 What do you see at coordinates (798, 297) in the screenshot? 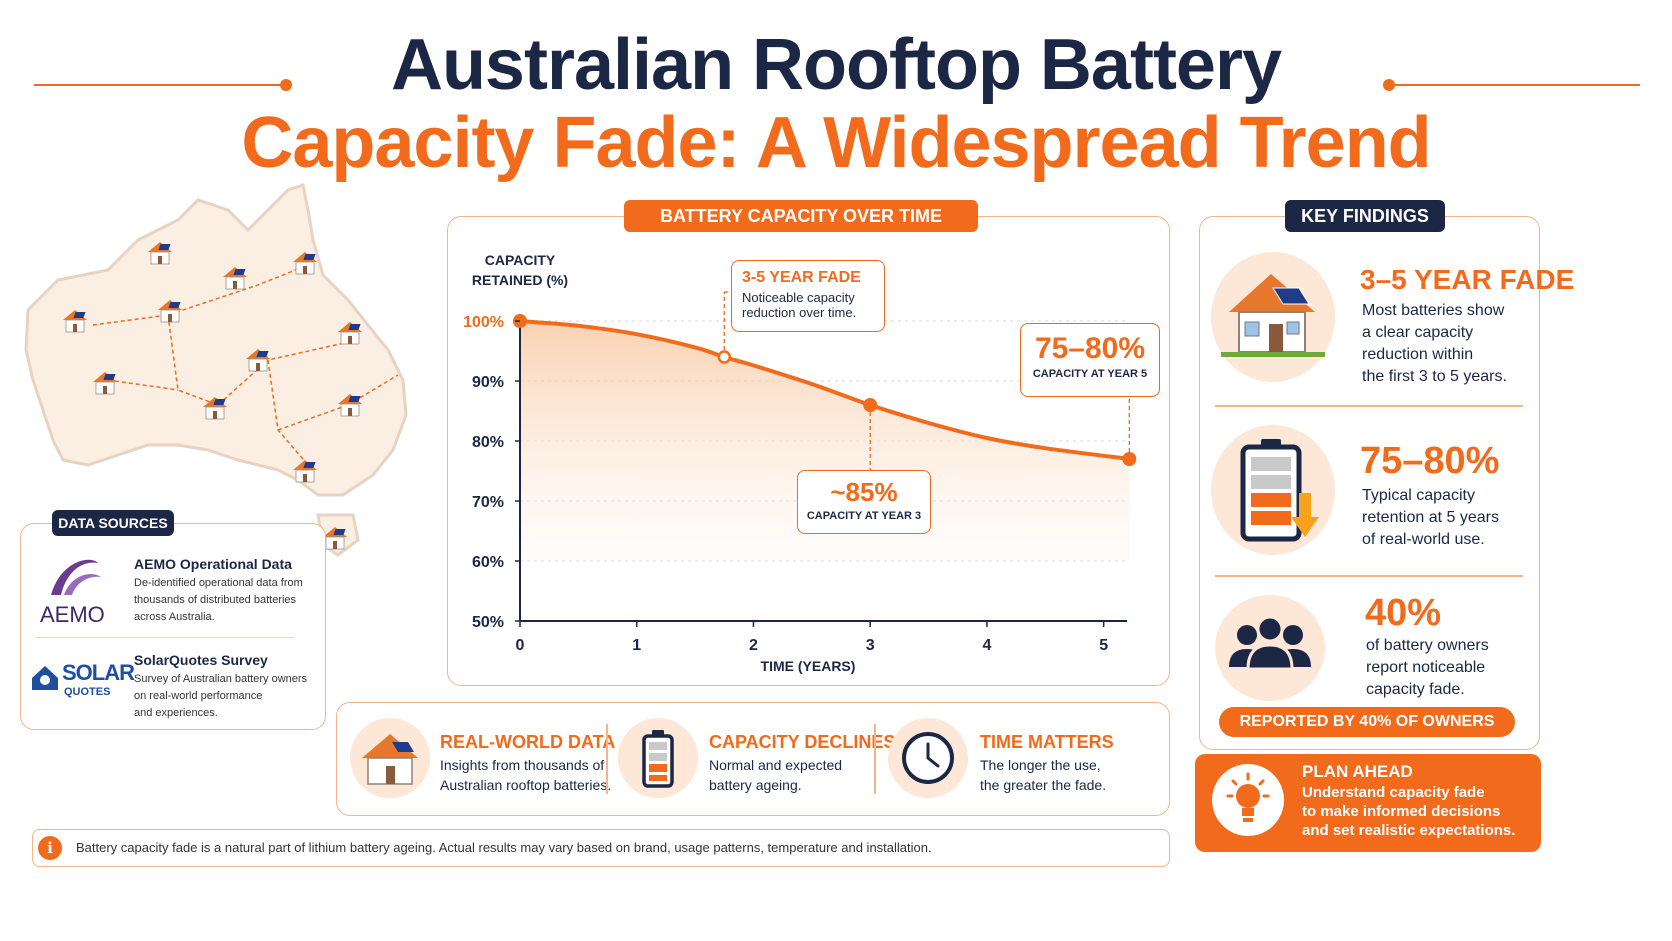
I see `callout-fade-line: Noticeable capacity` at bounding box center [798, 297].